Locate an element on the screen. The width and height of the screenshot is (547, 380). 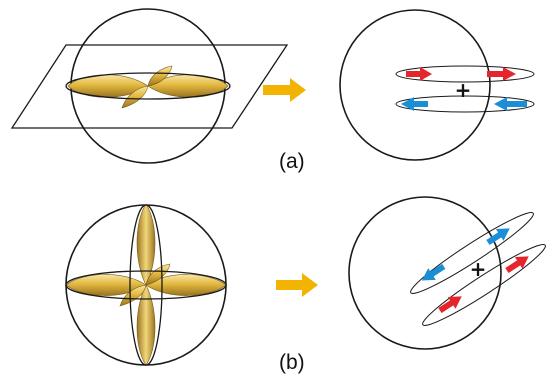
panel-a-red-arrow-right is located at coordinates (501, 74).